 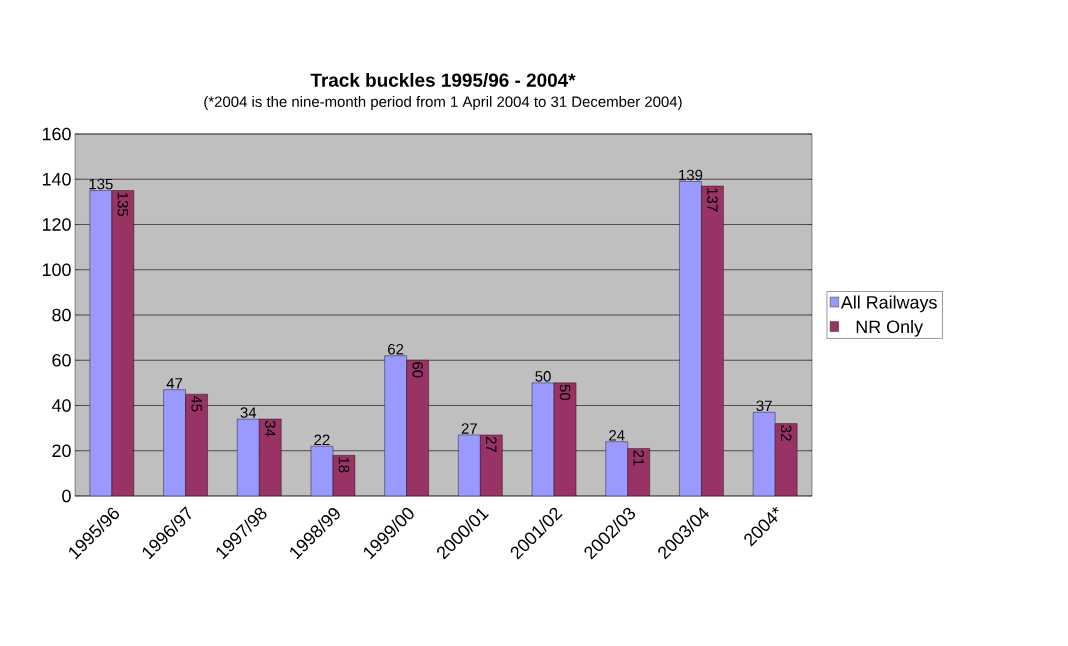 What do you see at coordinates (443, 80) in the screenshot?
I see `chart-title: Track buckles 1995/96 - 2004*` at bounding box center [443, 80].